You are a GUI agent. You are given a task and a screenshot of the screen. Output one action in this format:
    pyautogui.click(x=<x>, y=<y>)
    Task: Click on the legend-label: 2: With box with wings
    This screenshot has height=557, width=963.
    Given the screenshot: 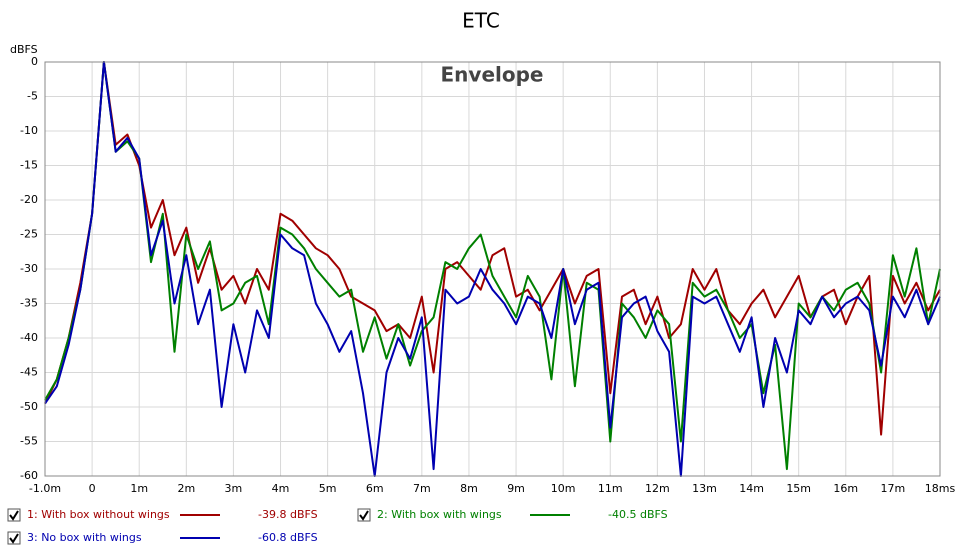 What is the action you would take?
    pyautogui.click(x=439, y=514)
    